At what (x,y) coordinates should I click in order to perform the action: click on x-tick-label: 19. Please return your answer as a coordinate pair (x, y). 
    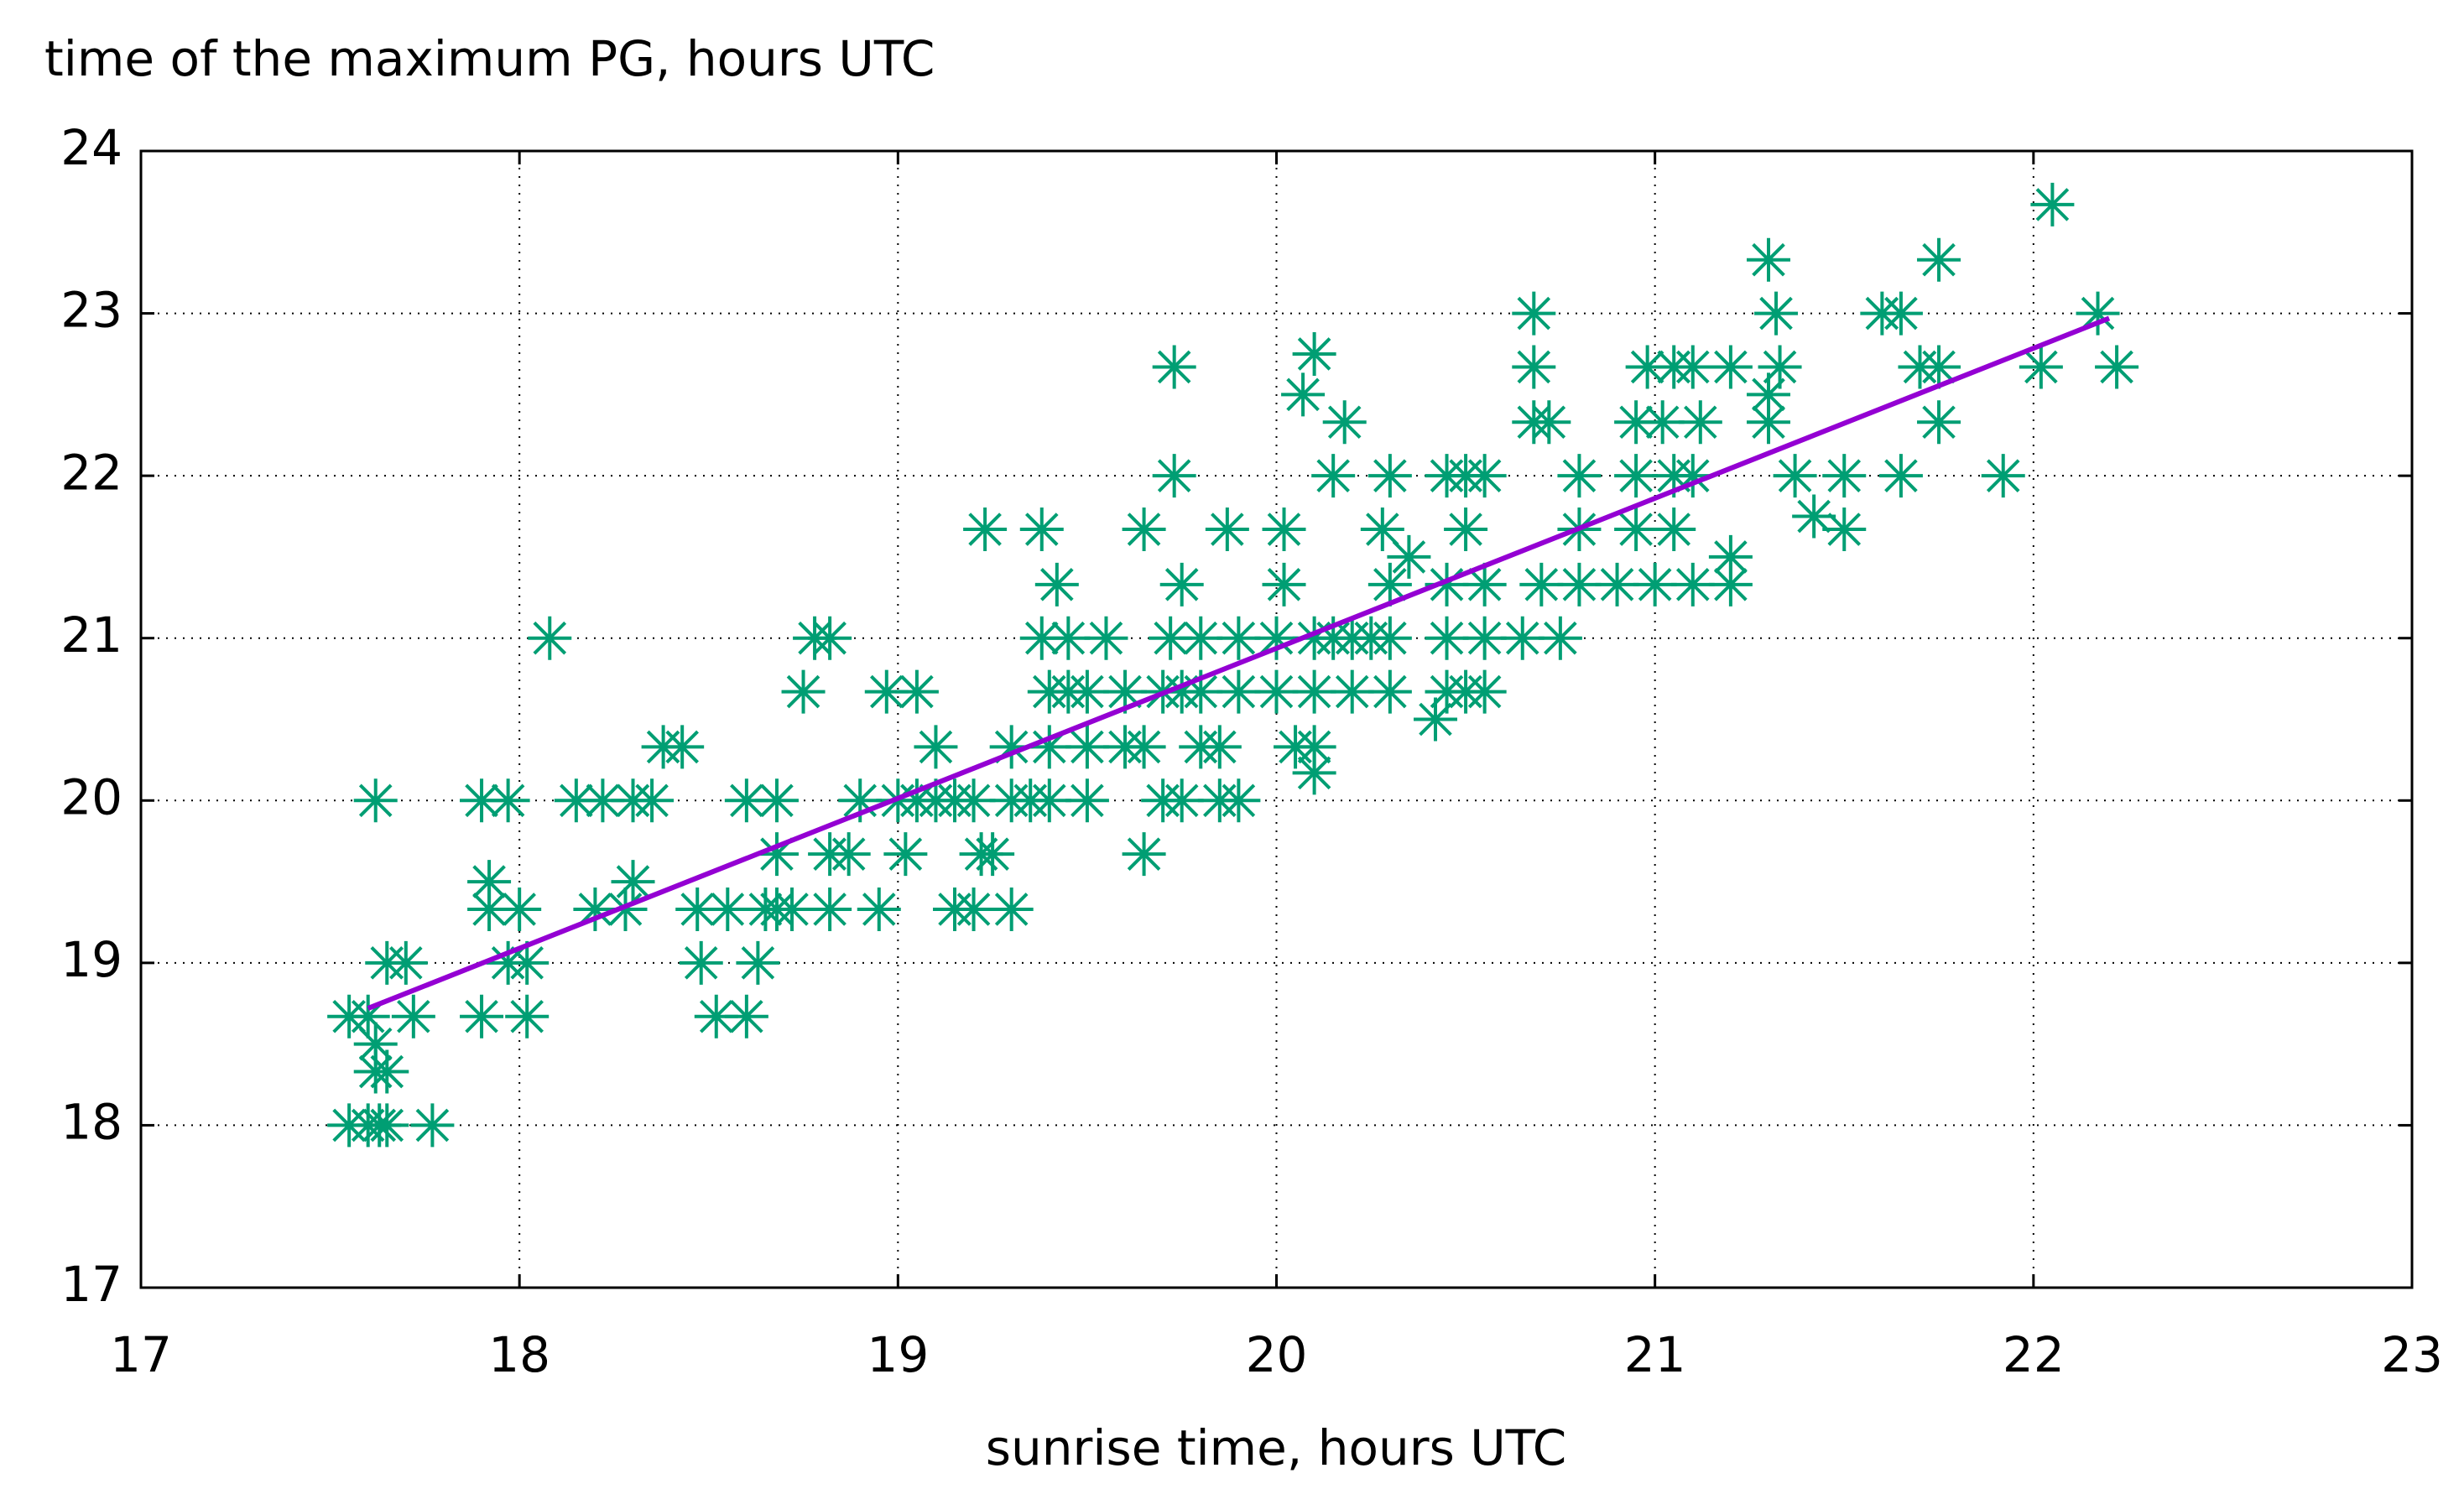
    Looking at the image, I should click on (898, 1354).